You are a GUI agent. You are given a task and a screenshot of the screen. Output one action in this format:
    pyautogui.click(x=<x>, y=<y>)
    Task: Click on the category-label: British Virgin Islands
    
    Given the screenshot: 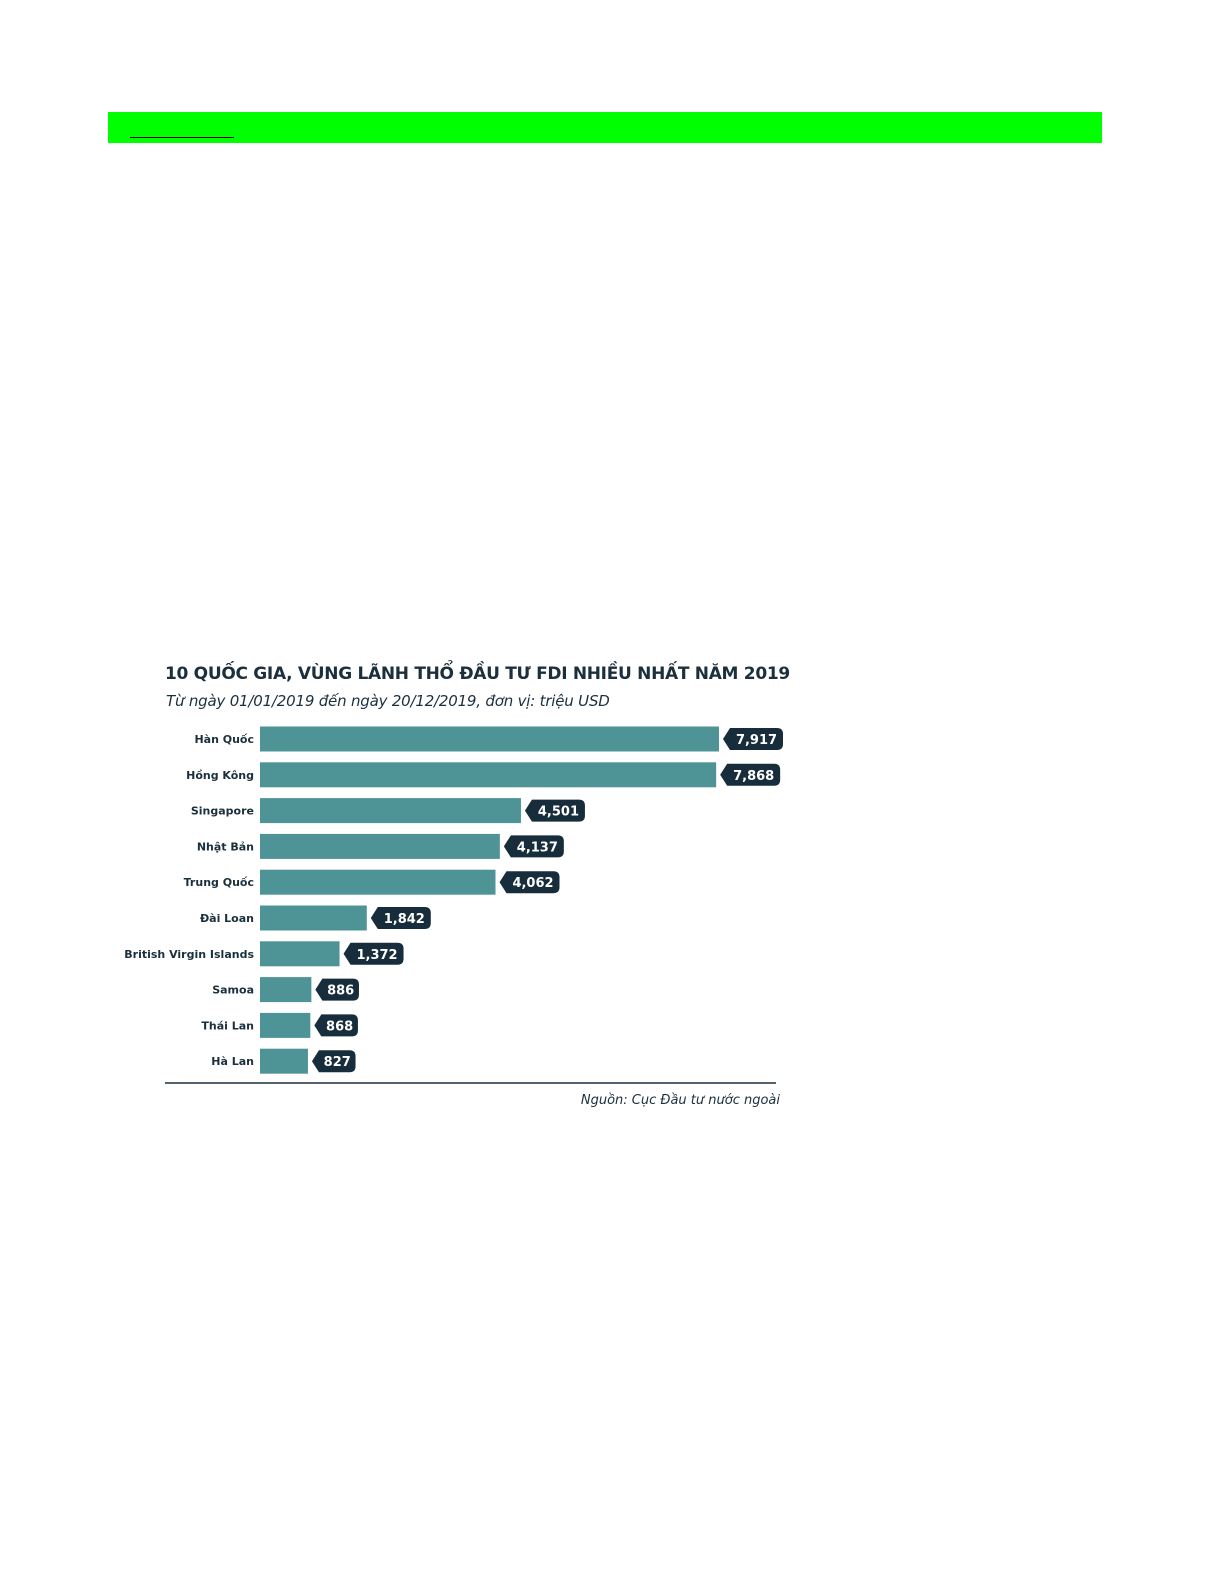 What is the action you would take?
    pyautogui.click(x=189, y=954)
    